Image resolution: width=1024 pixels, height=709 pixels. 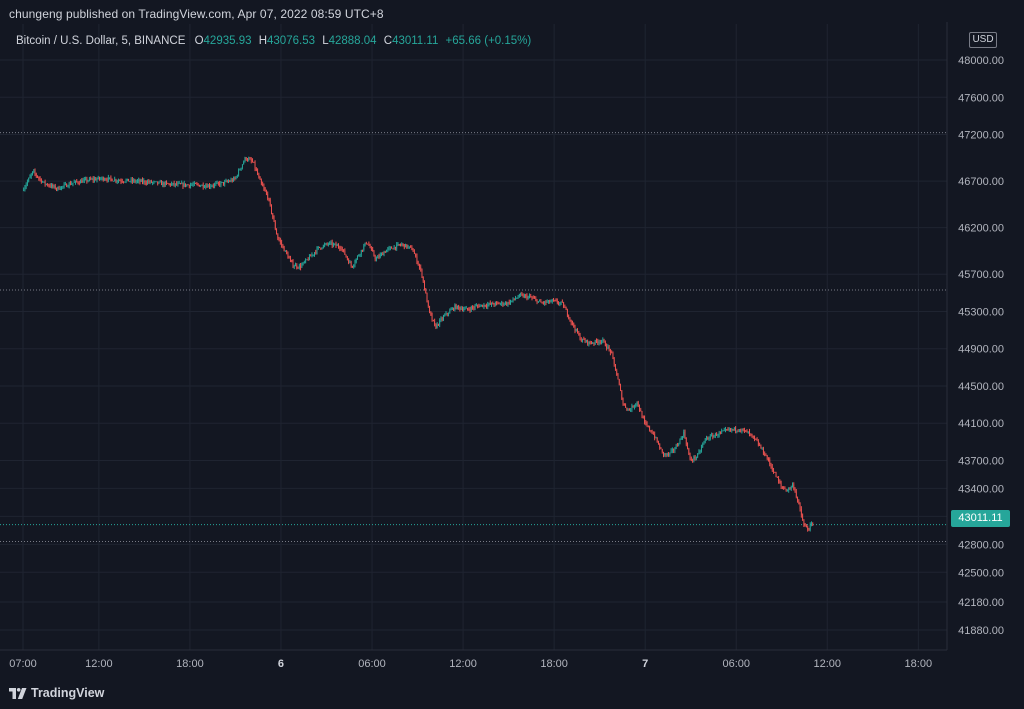 What do you see at coordinates (736, 664) in the screenshot?
I see `time-tick-label: 06:00` at bounding box center [736, 664].